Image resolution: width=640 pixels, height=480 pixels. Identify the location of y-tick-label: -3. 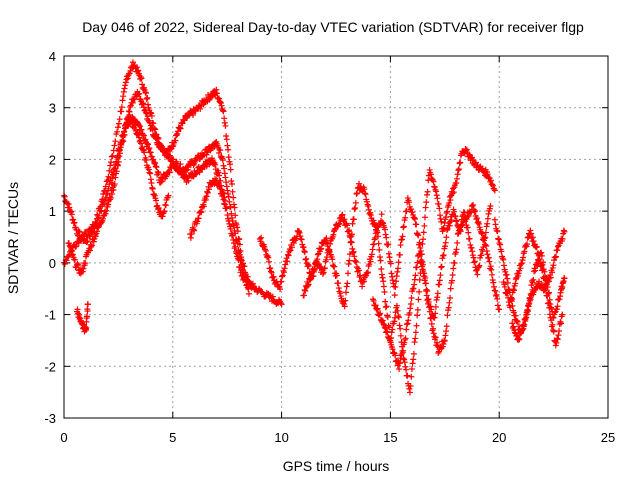
(50, 418).